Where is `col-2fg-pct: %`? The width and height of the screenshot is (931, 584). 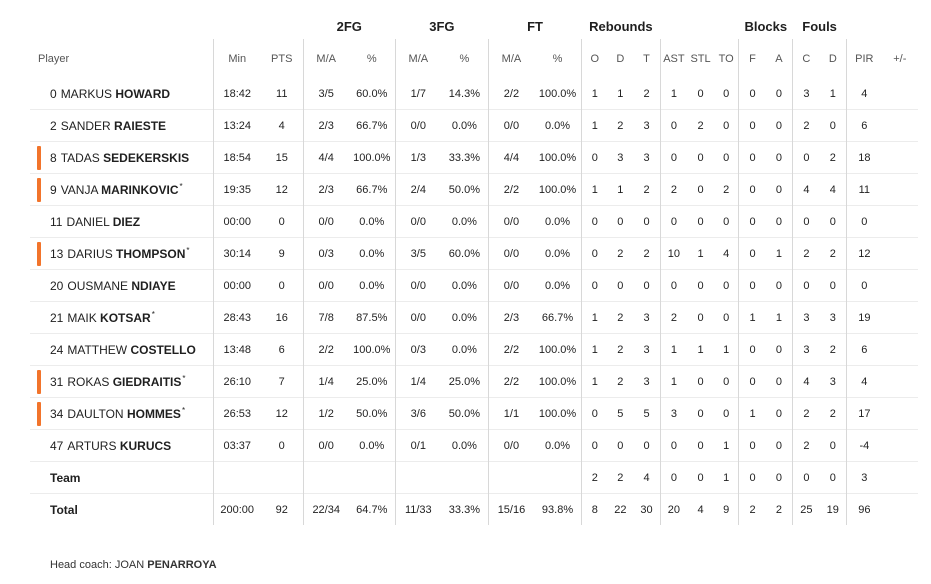 col-2fg-pct: % is located at coordinates (371, 58).